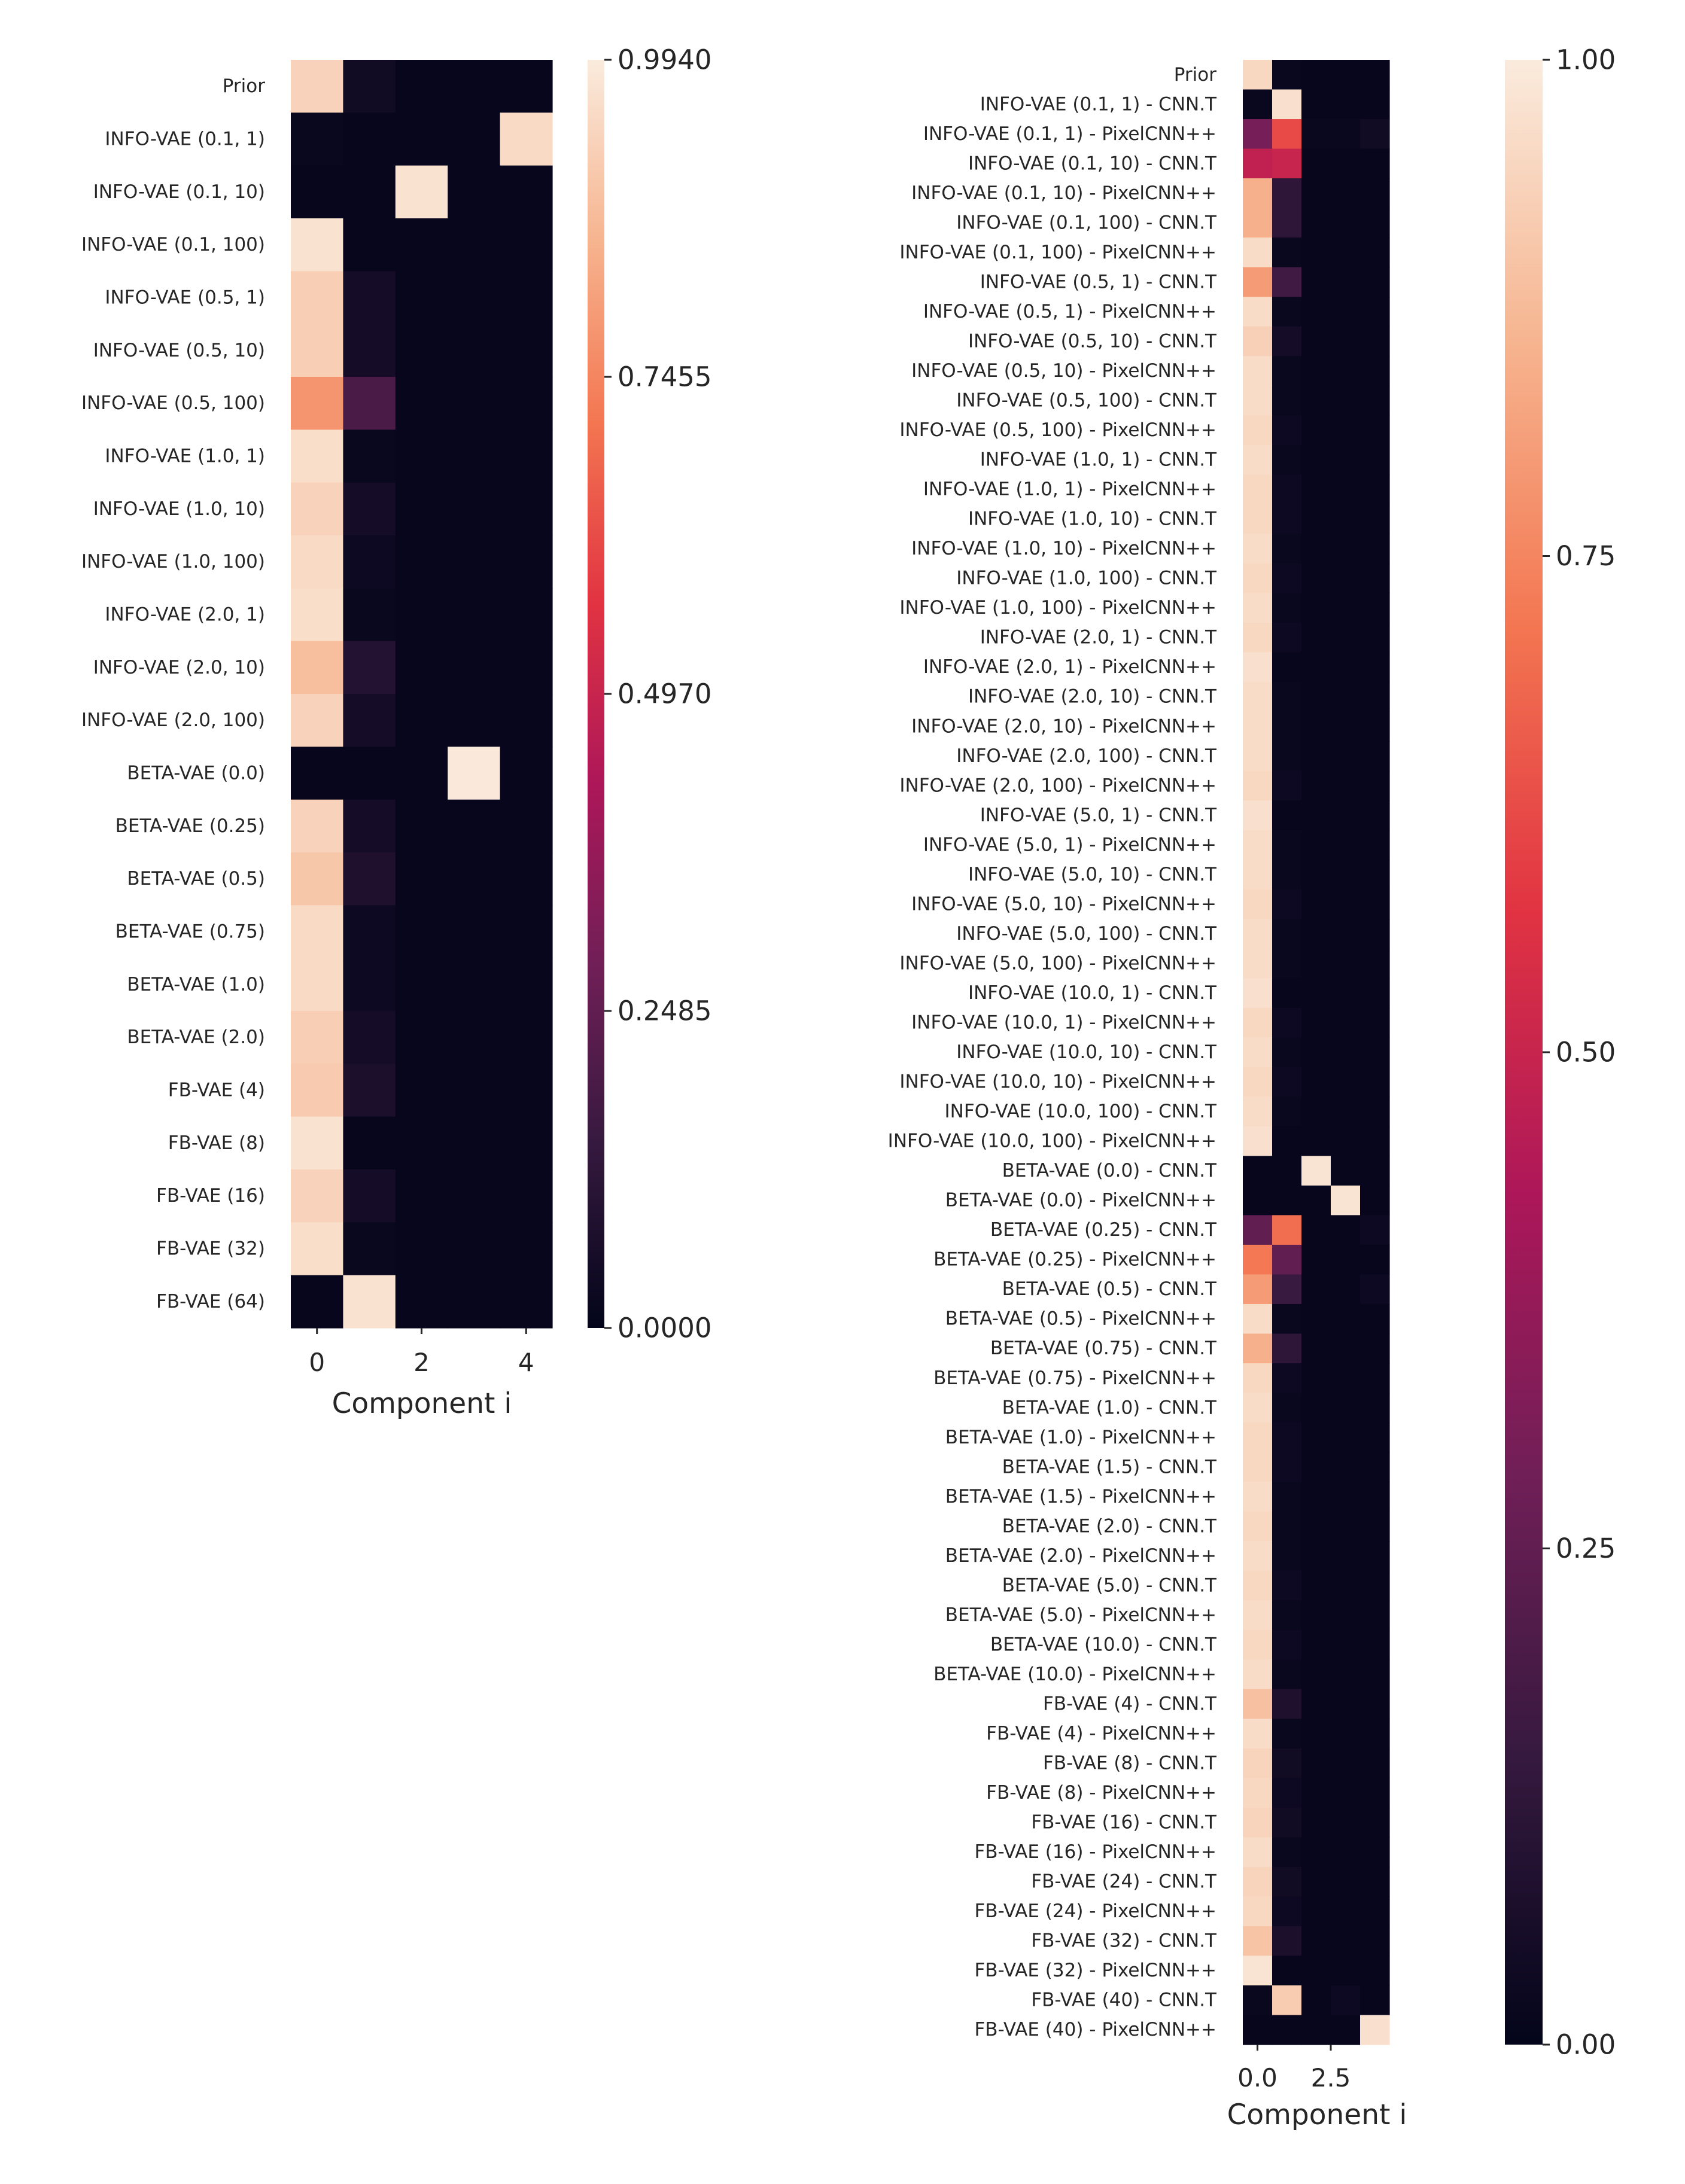  Describe the element at coordinates (196, 879) in the screenshot. I see `row-label: BETA-VAE (0.5)` at that location.